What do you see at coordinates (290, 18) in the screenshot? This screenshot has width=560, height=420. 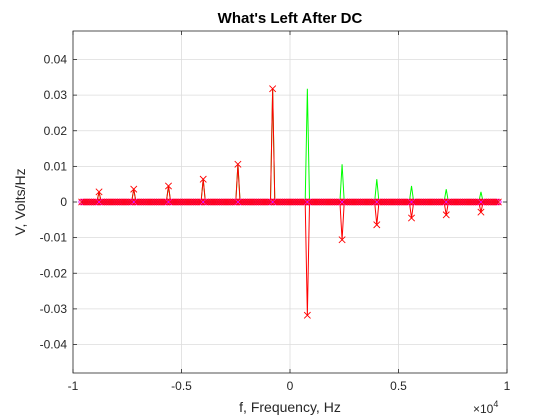 I see `chart-title: What's Left After DC` at bounding box center [290, 18].